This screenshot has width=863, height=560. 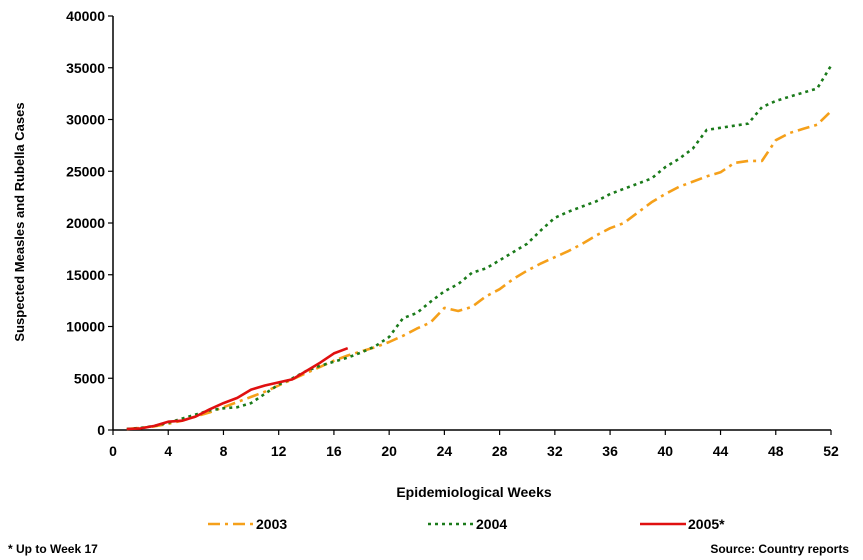 What do you see at coordinates (706, 524) in the screenshot?
I see `legend-label: 2005*` at bounding box center [706, 524].